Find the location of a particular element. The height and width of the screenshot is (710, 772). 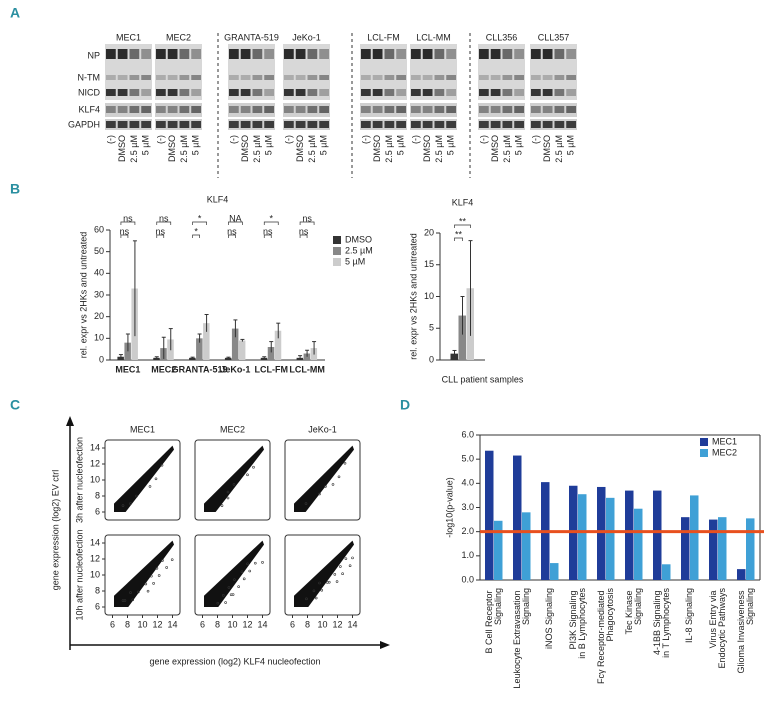

y-tick-label: 6.0 is located at coordinates (467, 434).